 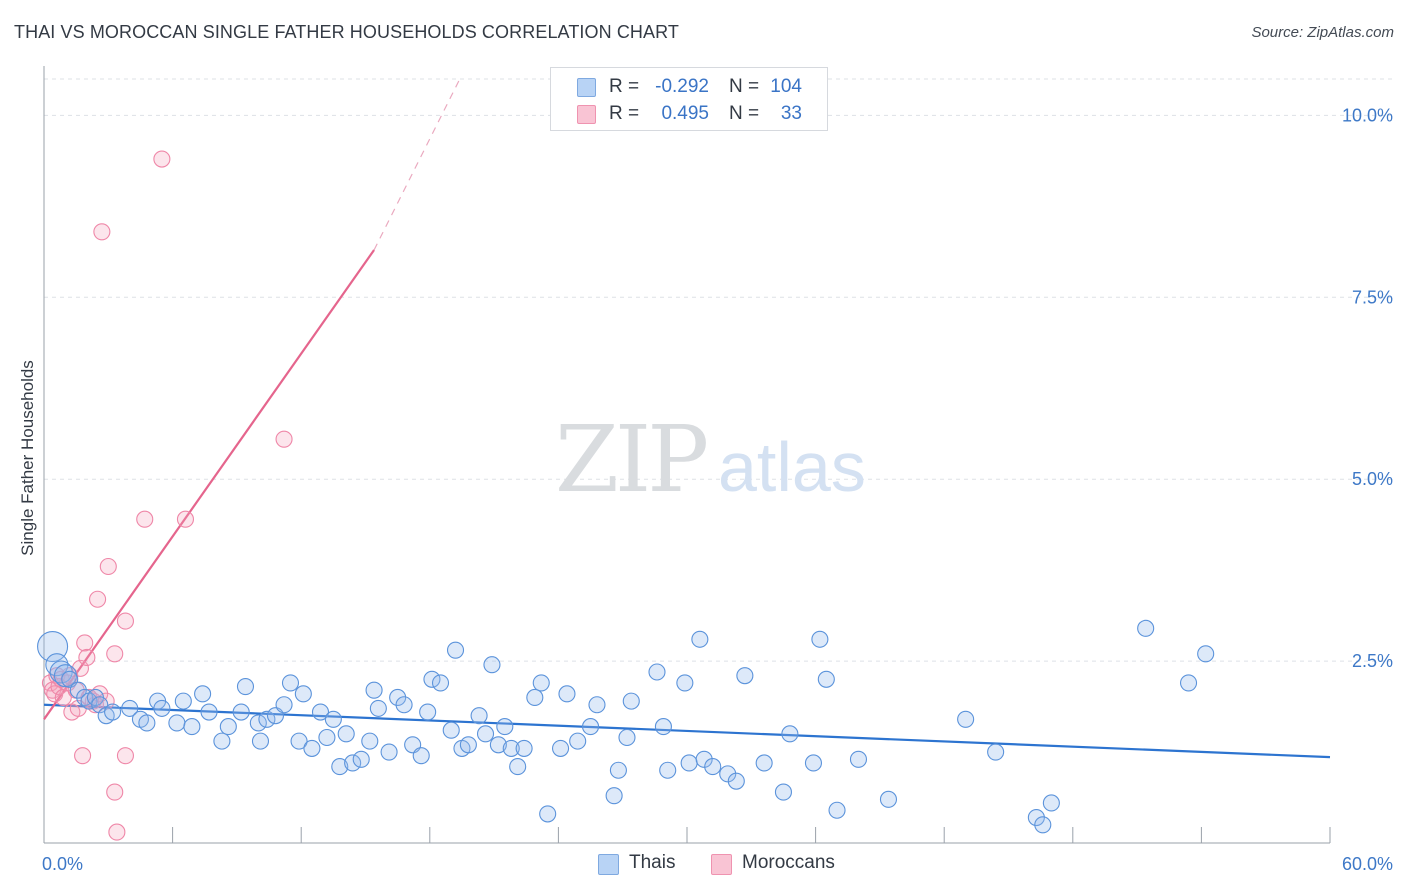 I want to click on thai-trend-line, so click(x=687, y=731).